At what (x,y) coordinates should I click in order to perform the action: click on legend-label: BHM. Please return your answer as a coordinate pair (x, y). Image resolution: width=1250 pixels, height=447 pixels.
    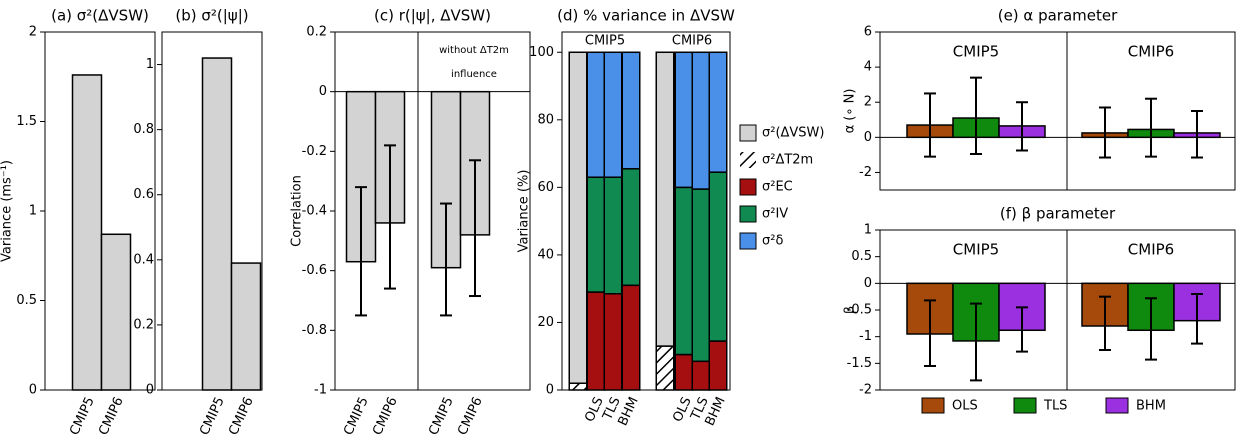
    Looking at the image, I should click on (1151, 406).